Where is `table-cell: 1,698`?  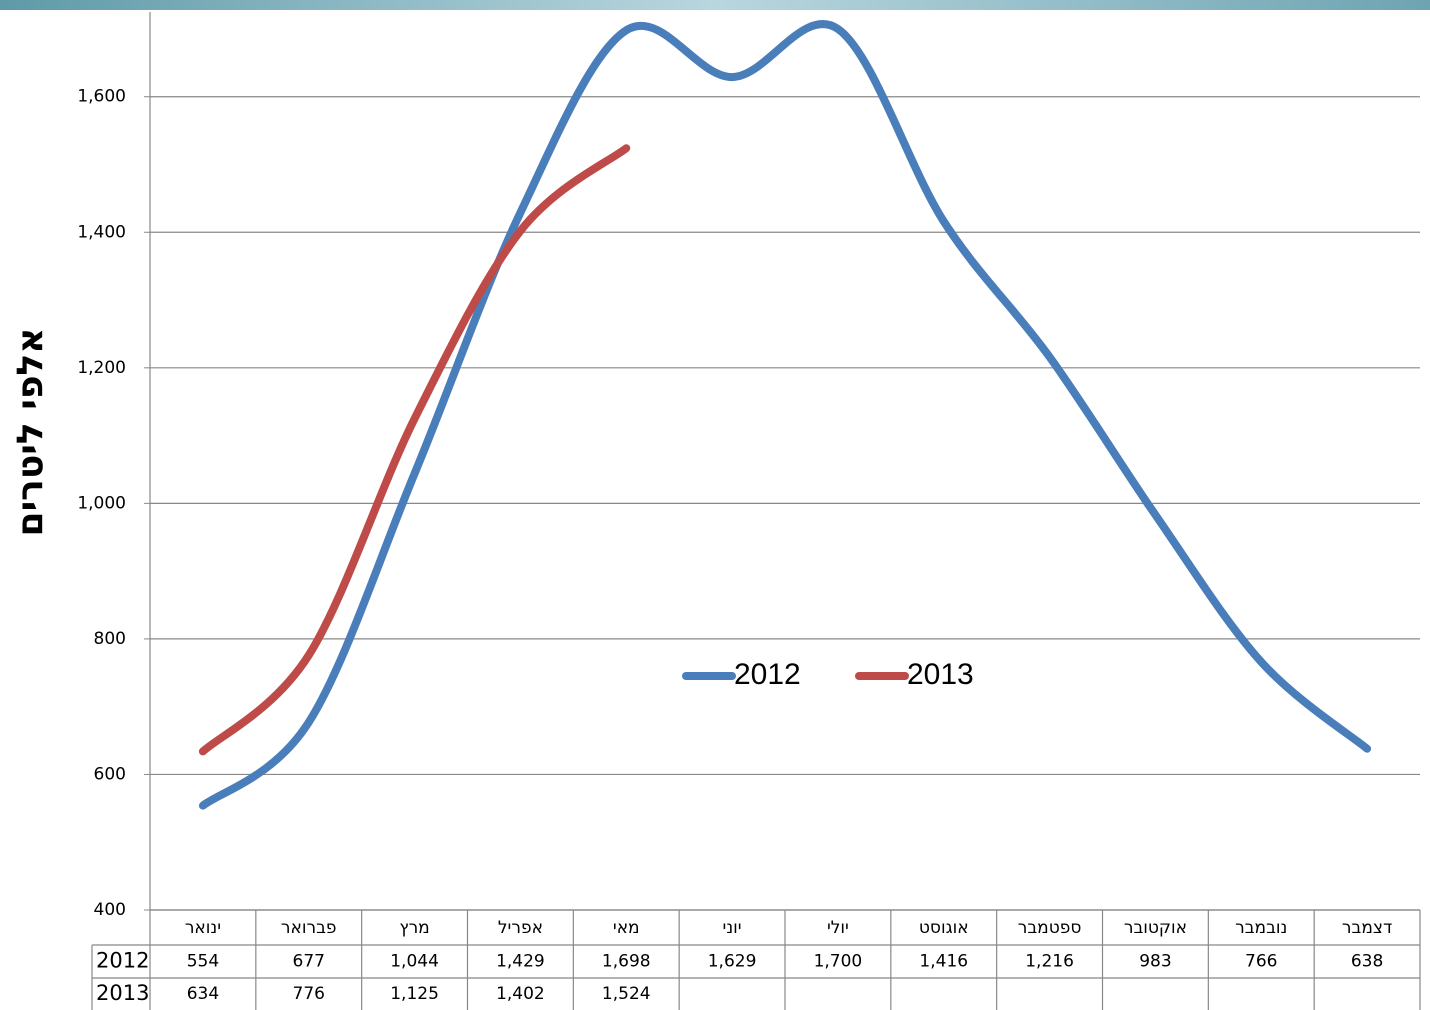 table-cell: 1,698 is located at coordinates (626, 962).